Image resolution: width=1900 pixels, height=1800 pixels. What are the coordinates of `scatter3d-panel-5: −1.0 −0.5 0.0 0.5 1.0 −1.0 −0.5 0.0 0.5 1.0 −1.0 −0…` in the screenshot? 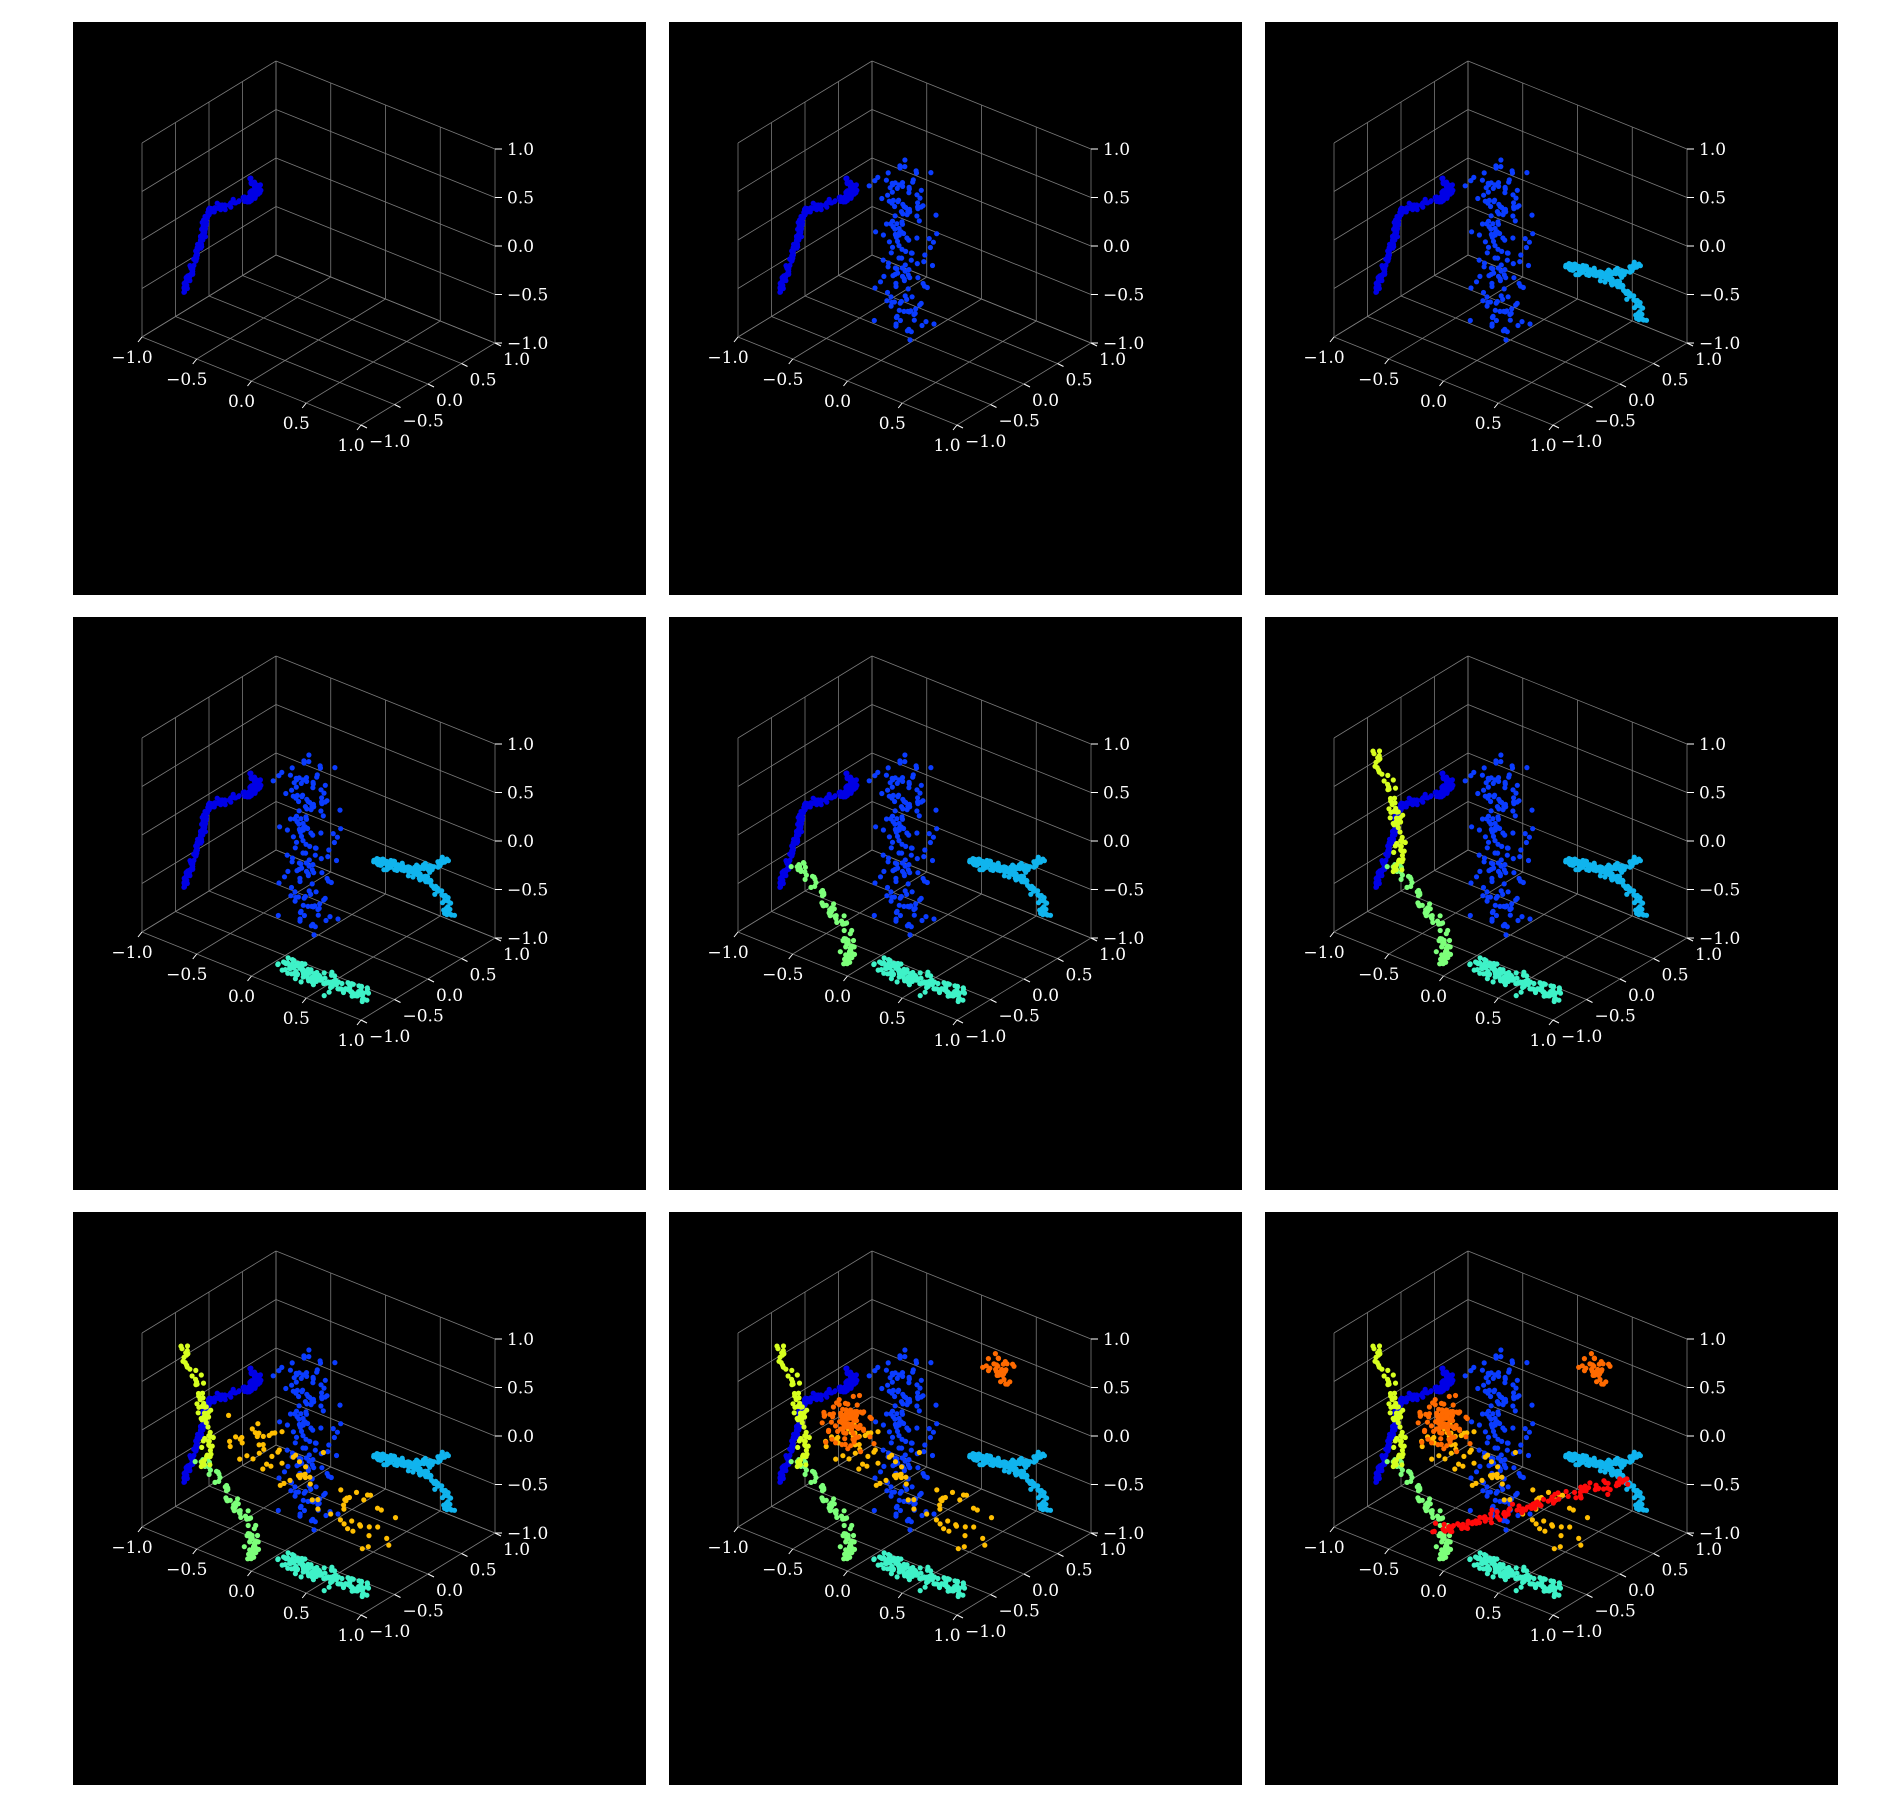 It's located at (955, 903).